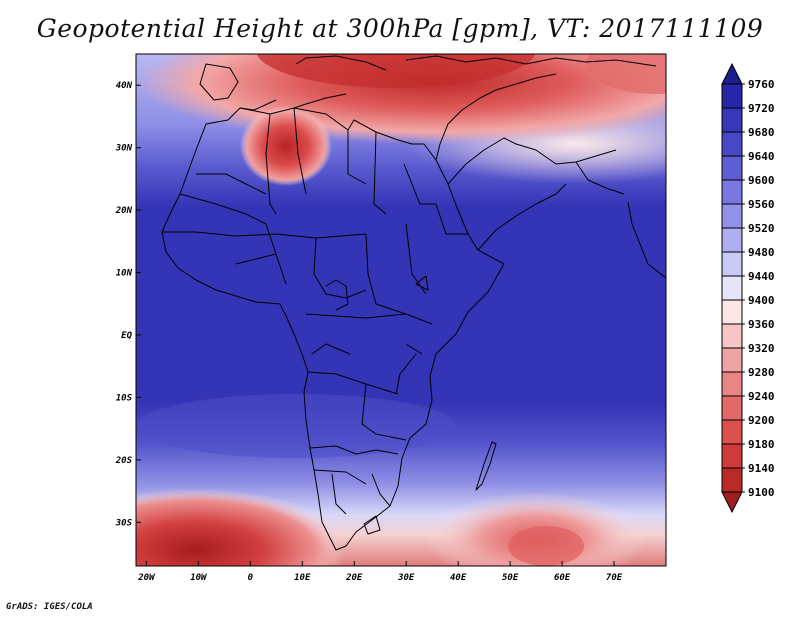 The image size is (800, 618). I want to click on colorbar-label: 9140, so click(761, 468).